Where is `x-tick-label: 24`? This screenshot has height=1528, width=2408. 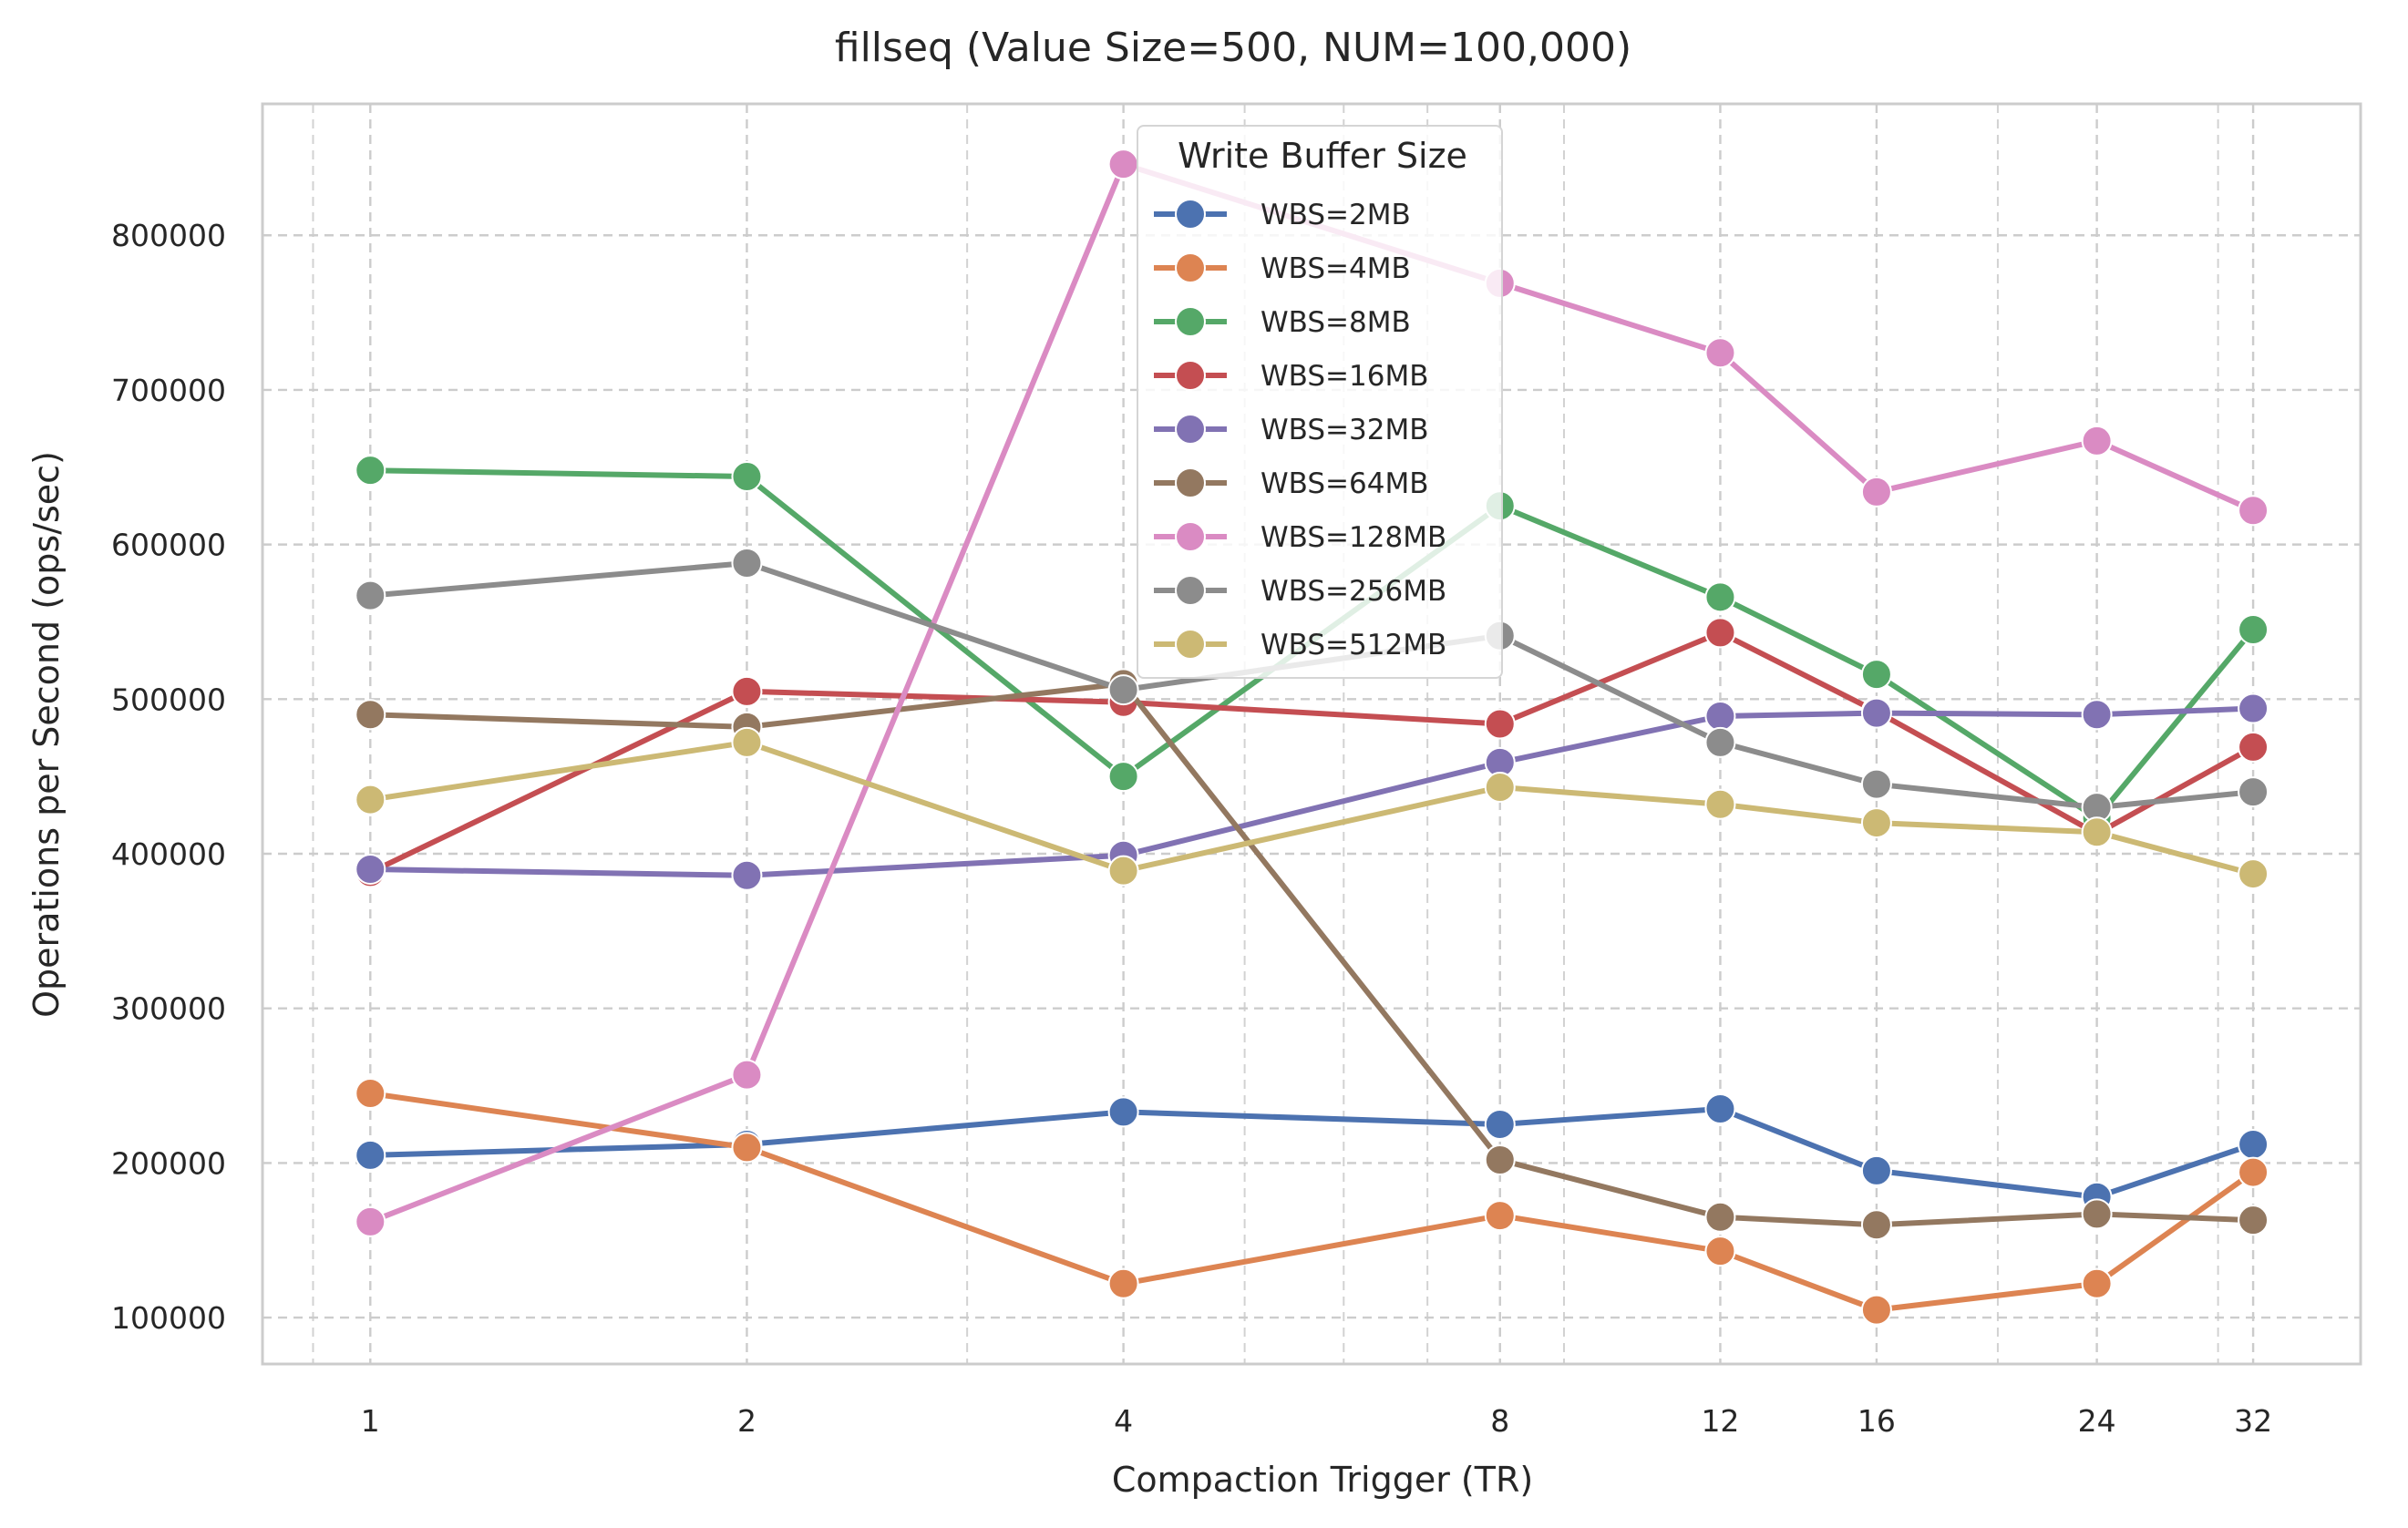
x-tick-label: 24 is located at coordinates (2097, 1421).